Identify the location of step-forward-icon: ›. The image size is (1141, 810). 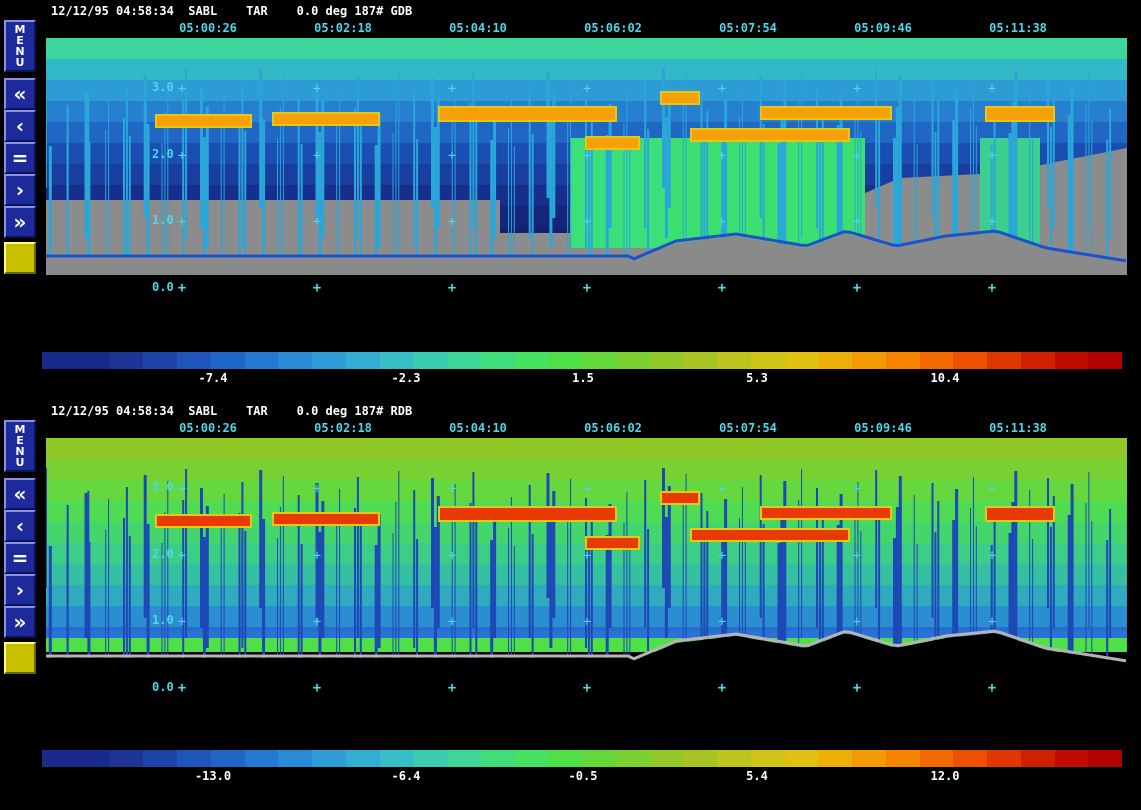
(20, 190).